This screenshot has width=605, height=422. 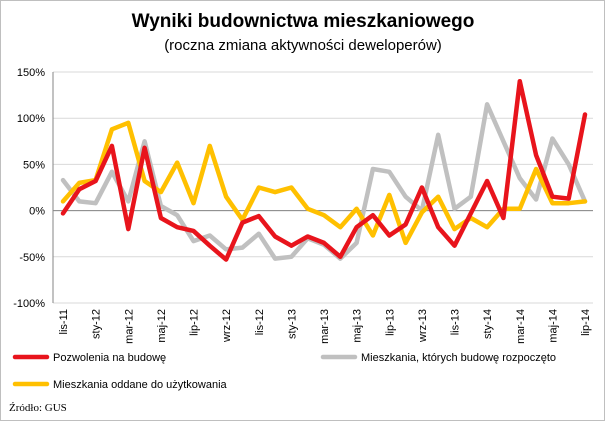 I want to click on x-tick-label: lis-12, so click(x=260, y=322).